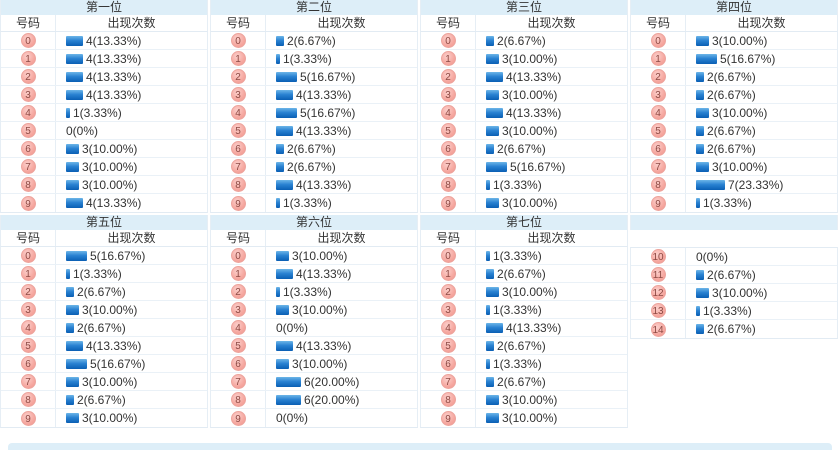  Describe the element at coordinates (734, 293) in the screenshot. I see `table-row: 12 3(10.00%)` at that location.